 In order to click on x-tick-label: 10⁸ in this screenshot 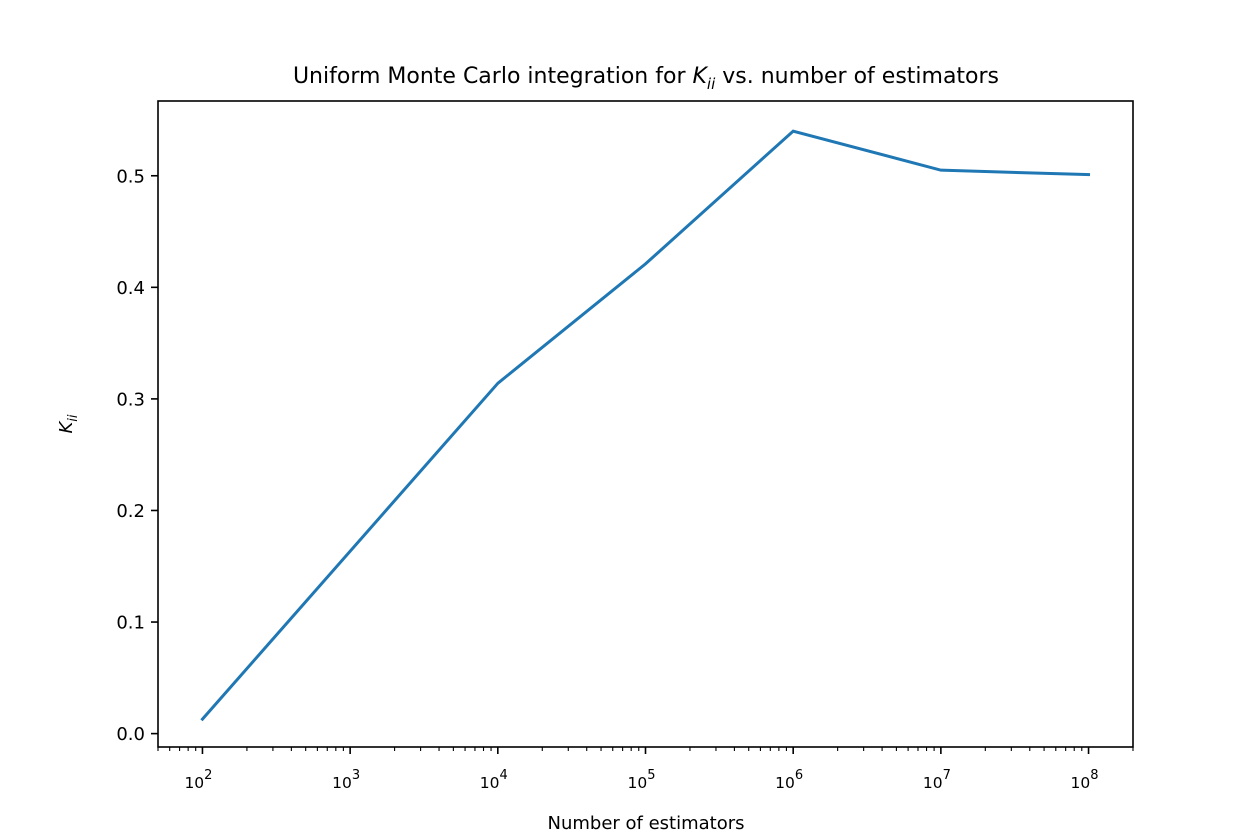, I will do `click(1085, 780)`.